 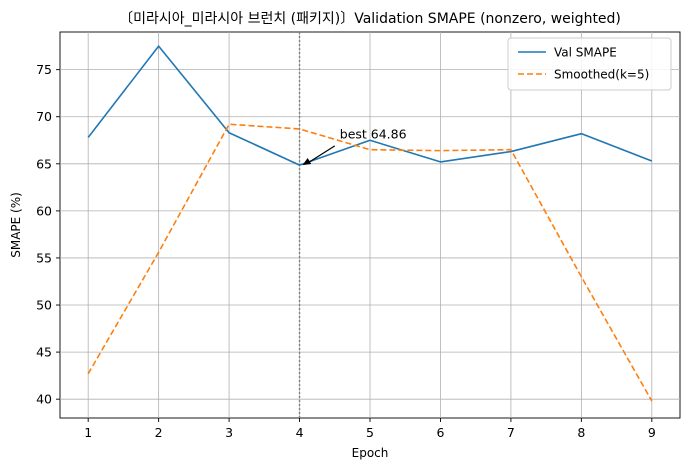 I want to click on x-tick-label: 8, so click(x=581, y=432).